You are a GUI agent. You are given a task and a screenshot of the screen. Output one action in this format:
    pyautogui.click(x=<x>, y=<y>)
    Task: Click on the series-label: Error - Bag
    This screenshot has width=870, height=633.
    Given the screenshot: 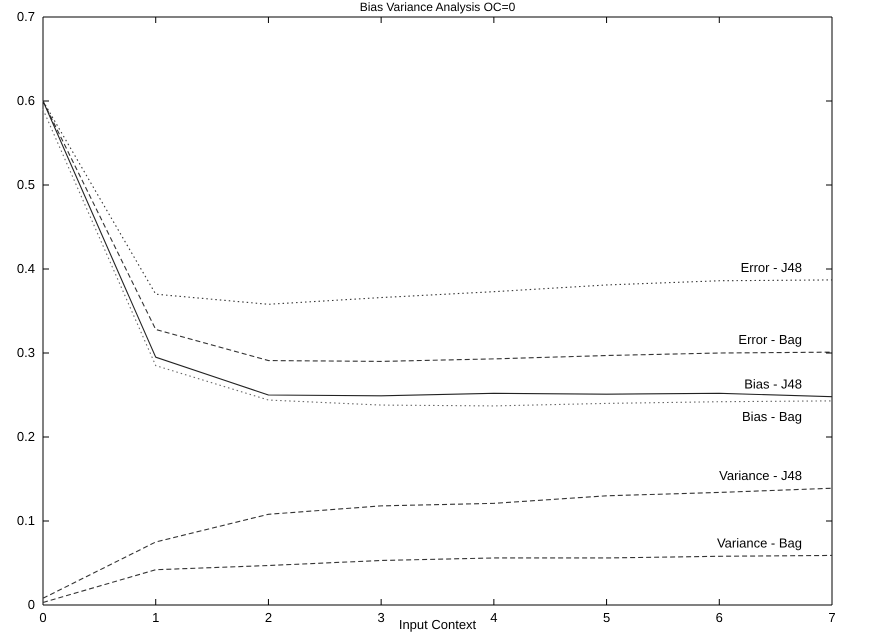 What is the action you would take?
    pyautogui.click(x=770, y=340)
    